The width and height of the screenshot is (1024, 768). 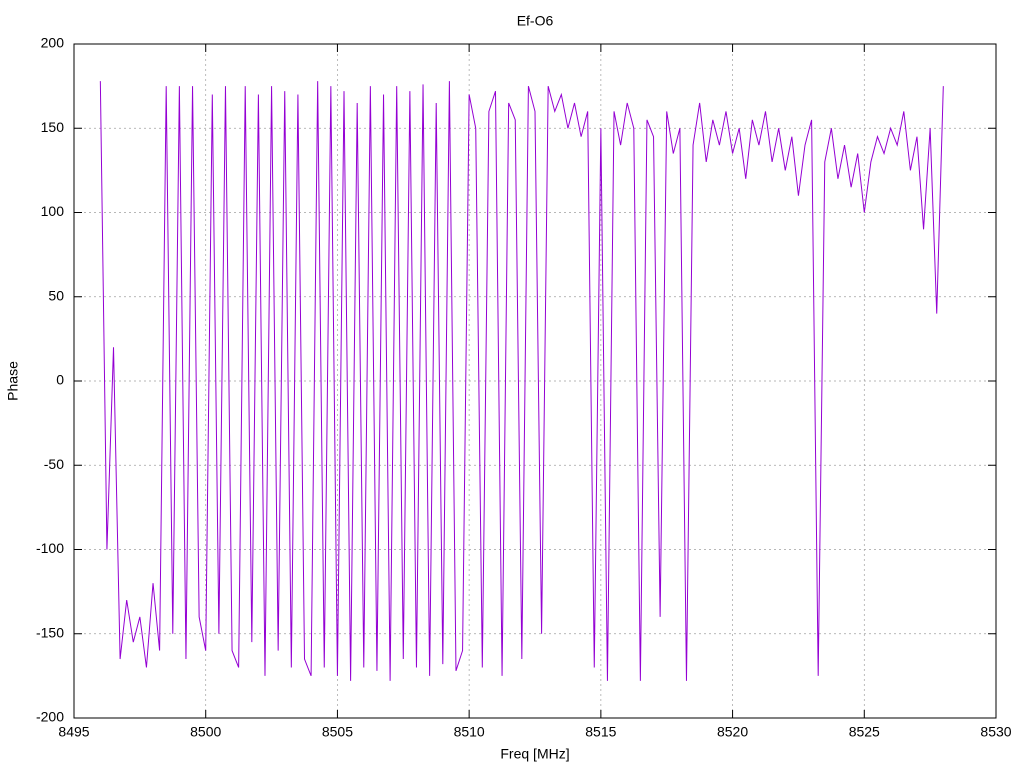 I want to click on y-tick-label: 100, so click(x=53, y=211).